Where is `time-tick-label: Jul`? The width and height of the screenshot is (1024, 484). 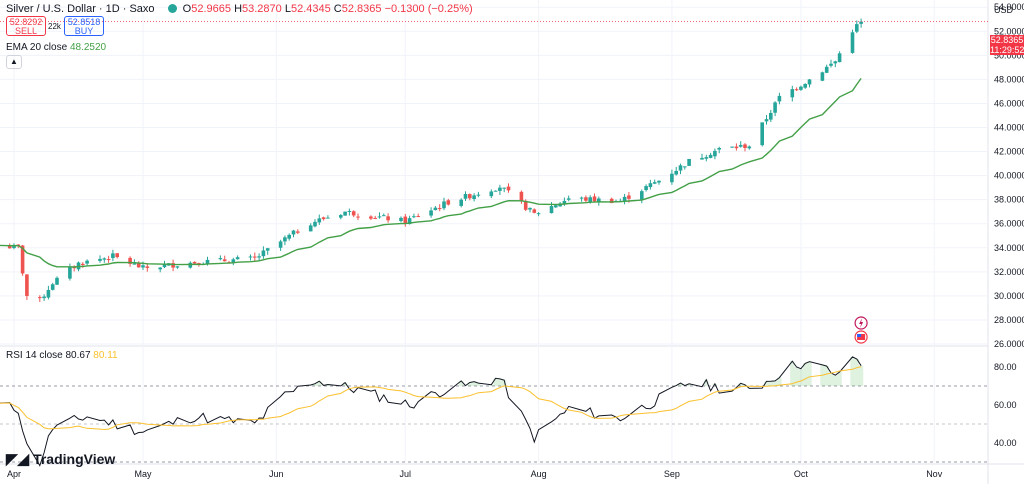
time-tick-label: Jul is located at coordinates (406, 474).